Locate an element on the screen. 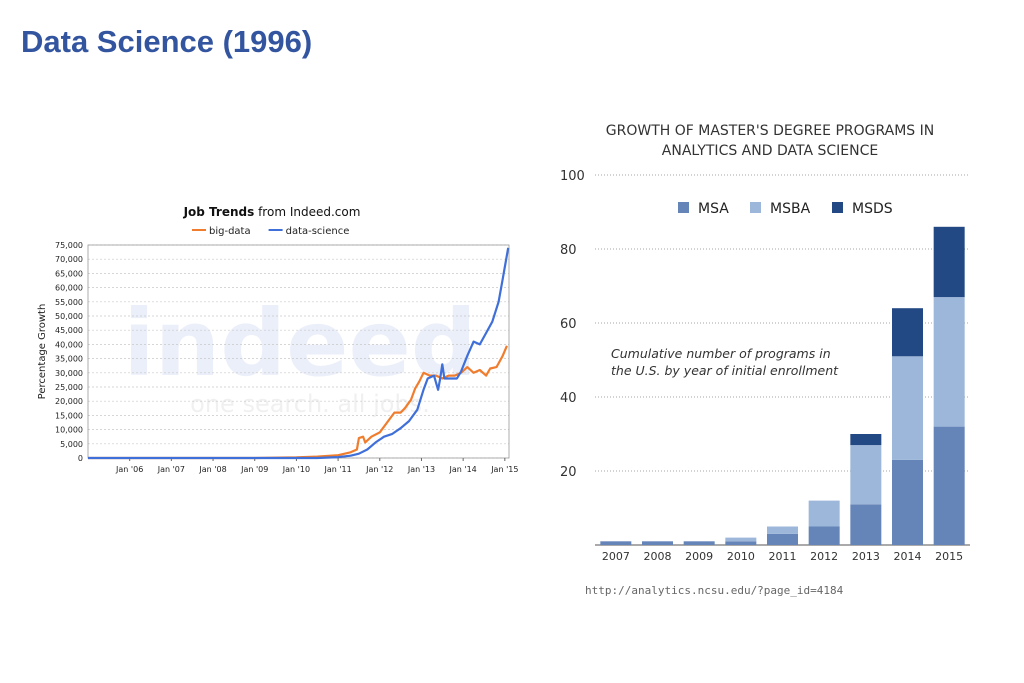 This screenshot has height=683, width=1024. y-tick-label: 75,000 is located at coordinates (69, 245).